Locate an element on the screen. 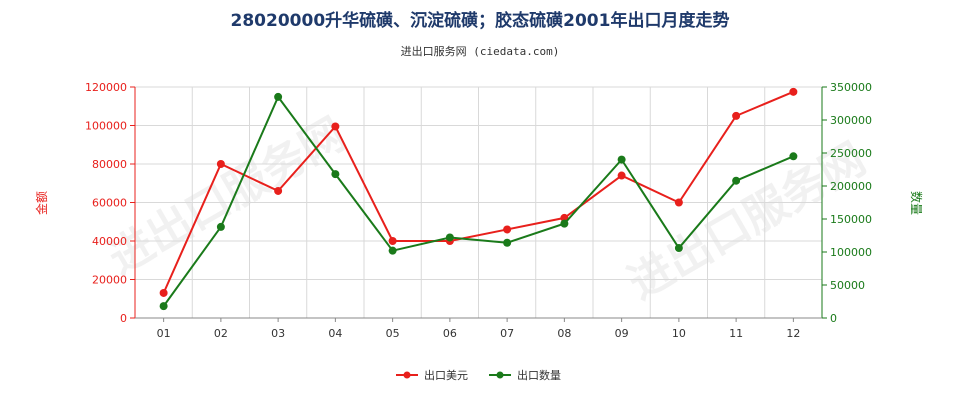  y-right-tick-label: 0 is located at coordinates (833, 318).